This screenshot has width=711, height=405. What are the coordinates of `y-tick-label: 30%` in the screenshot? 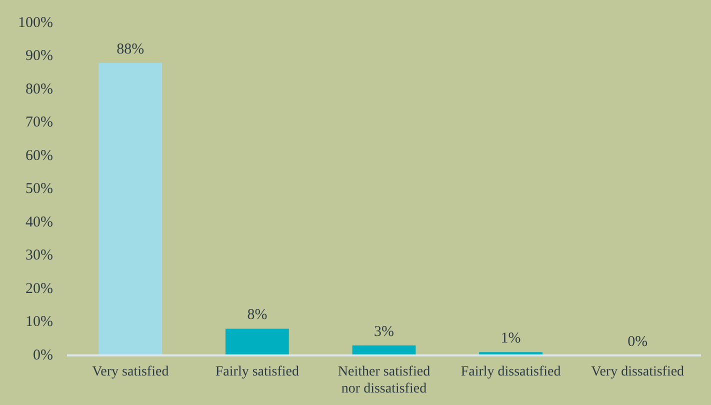 It's located at (39, 256).